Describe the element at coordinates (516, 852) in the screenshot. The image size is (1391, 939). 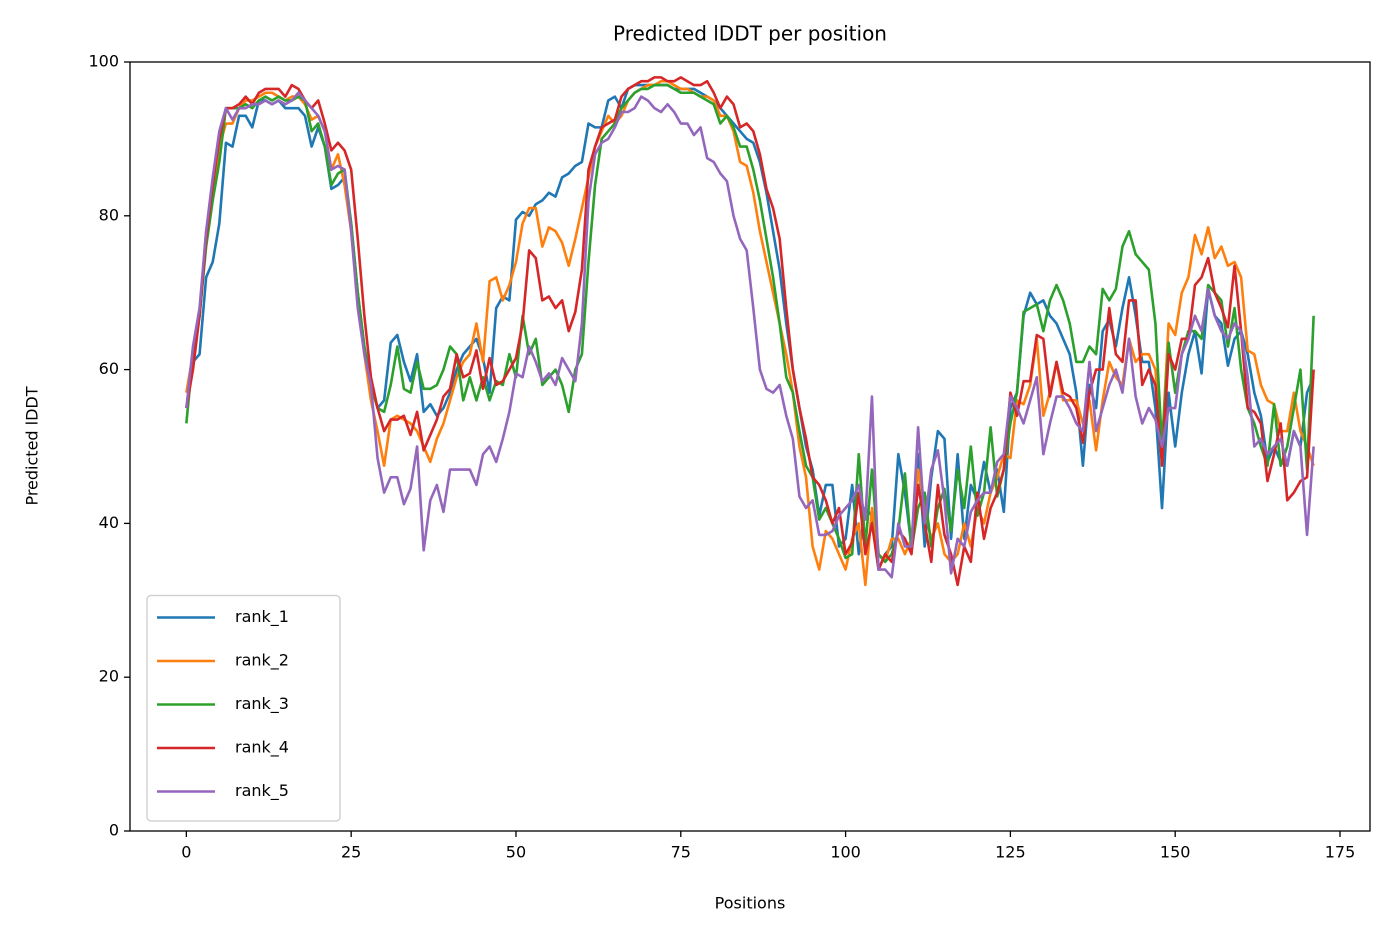
I see `x-tick-label: 50` at that location.